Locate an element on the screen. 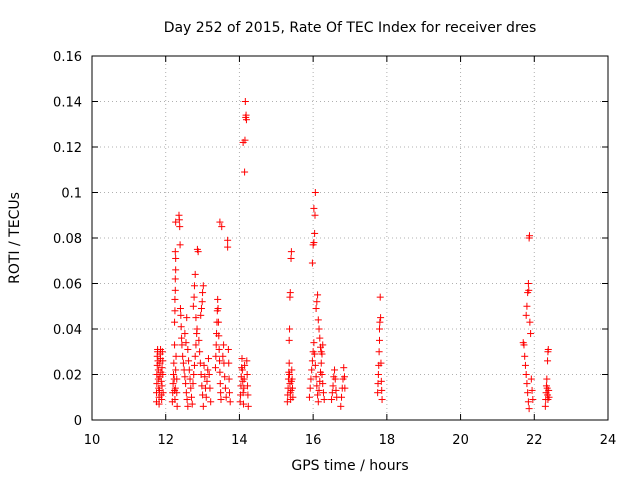 The image size is (640, 480). x-tick-label: 12 is located at coordinates (165, 440).